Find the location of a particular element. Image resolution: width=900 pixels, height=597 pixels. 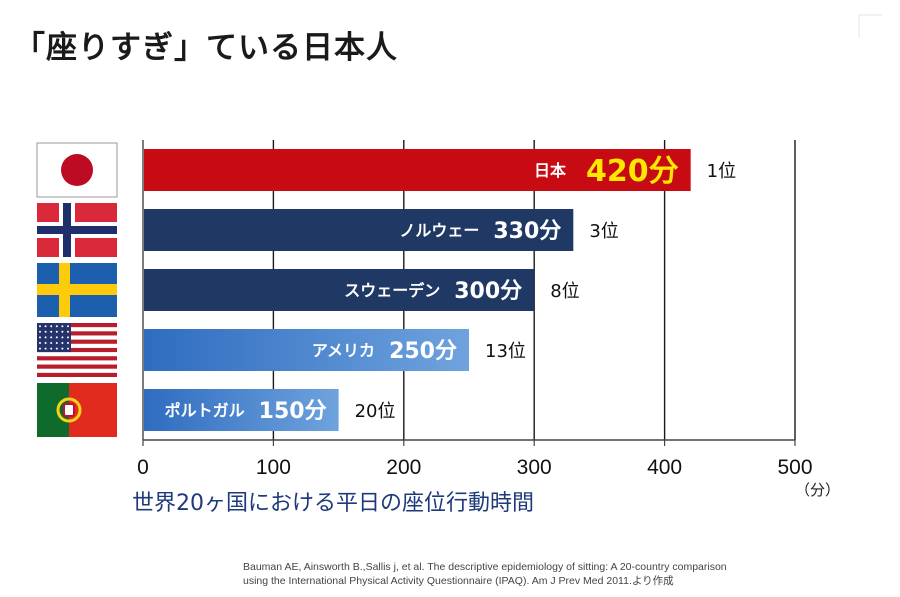

bar-category-label: スウェーデン is located at coordinates (392, 290).